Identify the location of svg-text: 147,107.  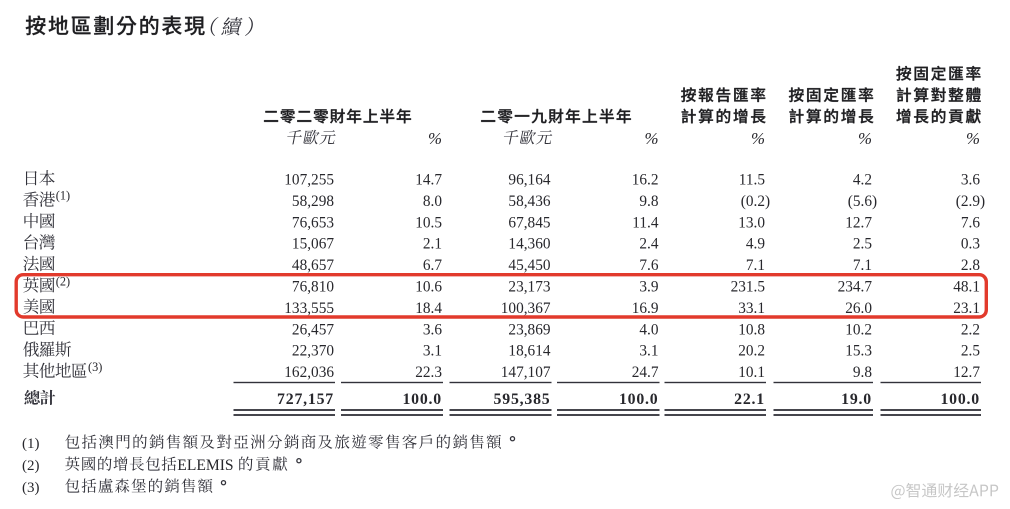
(526, 372).